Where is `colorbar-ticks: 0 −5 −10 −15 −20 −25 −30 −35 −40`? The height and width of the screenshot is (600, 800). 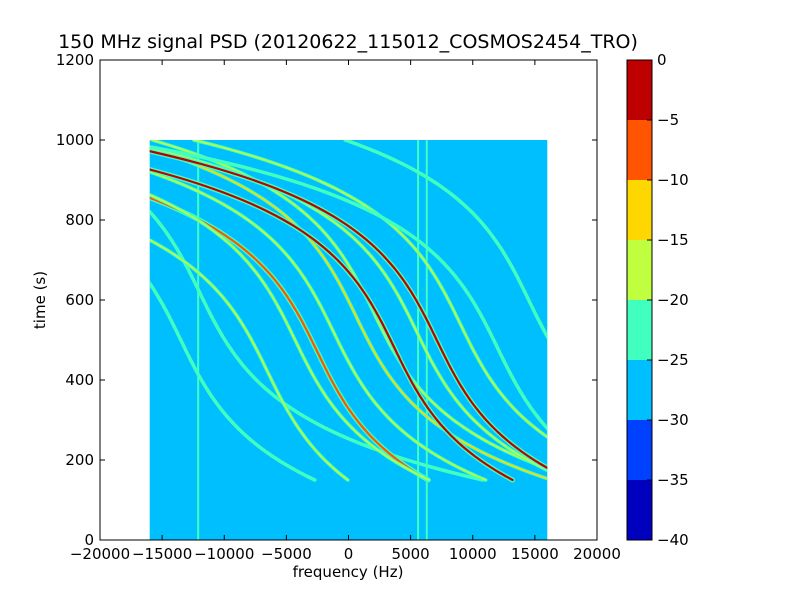 colorbar-ticks: 0 −5 −10 −15 −20 −25 −30 −35 −40 is located at coordinates (668, 300).